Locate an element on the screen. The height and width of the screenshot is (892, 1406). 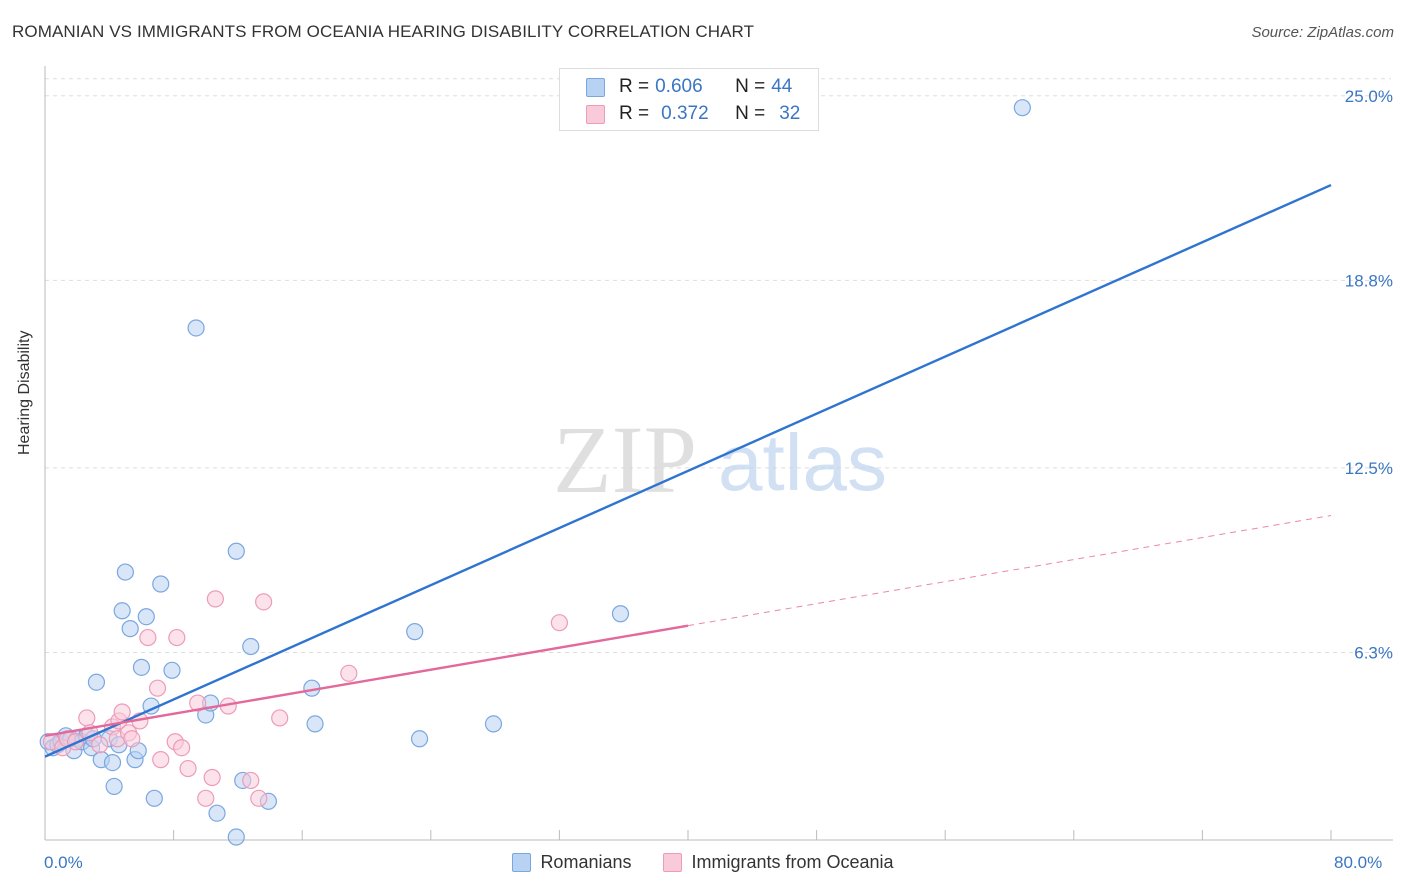
legend-row-romanians: R = 0.606 N = 44 is located at coordinates (689, 87).